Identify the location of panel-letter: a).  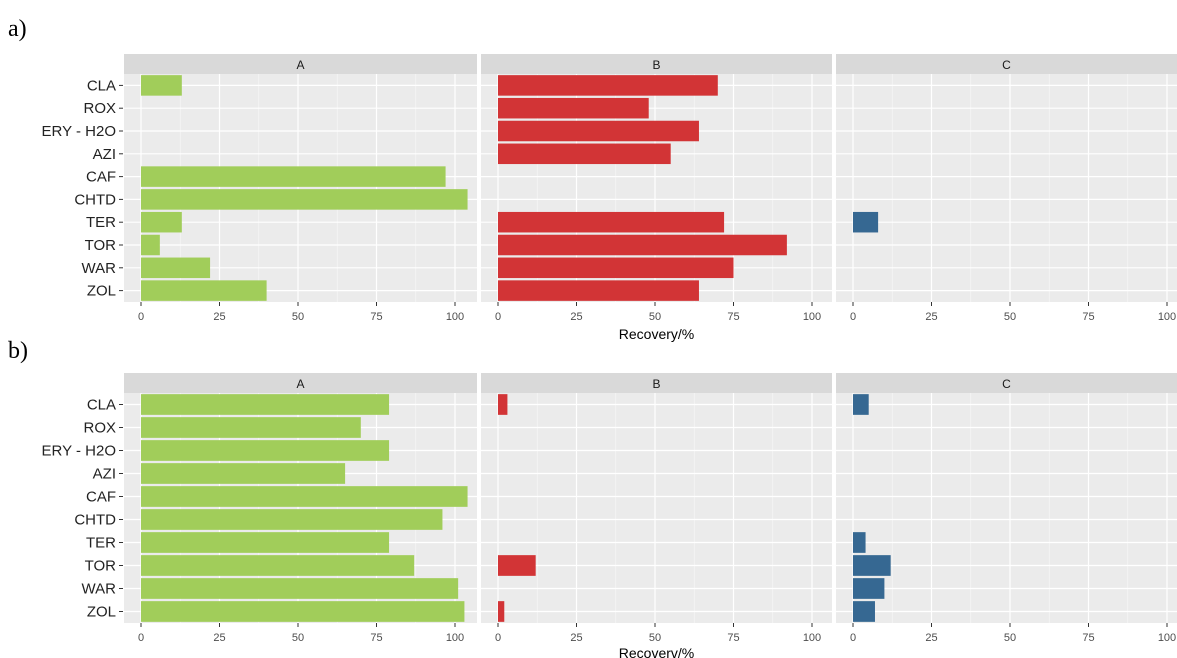
(17, 29).